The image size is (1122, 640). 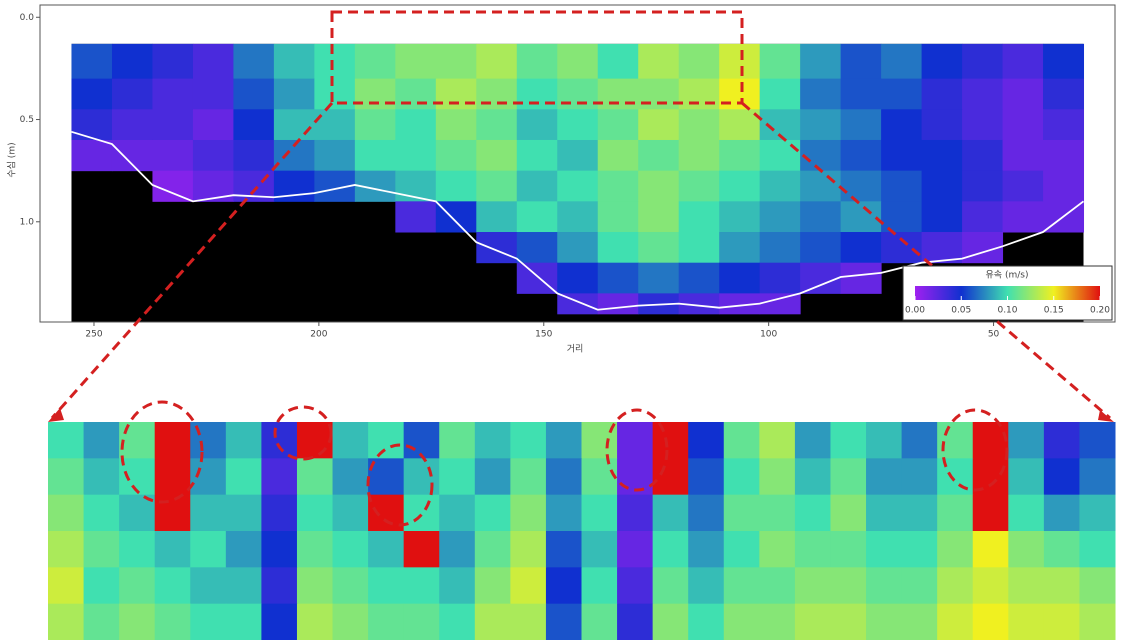 What do you see at coordinates (56, 415) in the screenshot?
I see `arrow-head` at bounding box center [56, 415].